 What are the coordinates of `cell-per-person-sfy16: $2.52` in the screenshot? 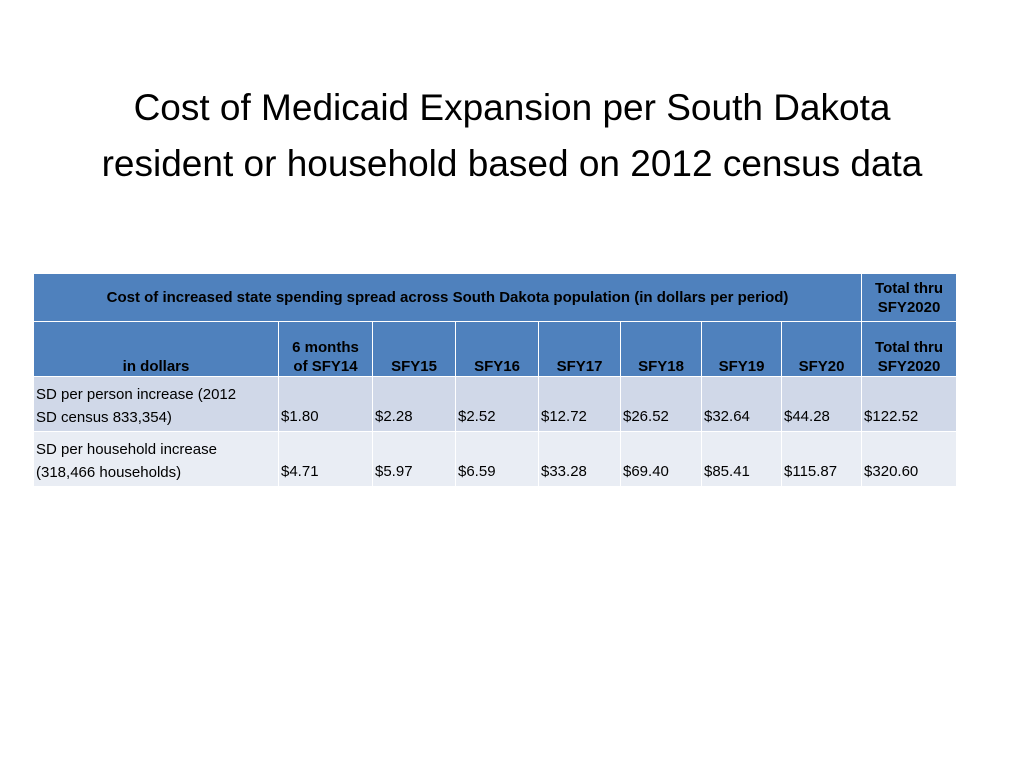 It's located at (497, 404).